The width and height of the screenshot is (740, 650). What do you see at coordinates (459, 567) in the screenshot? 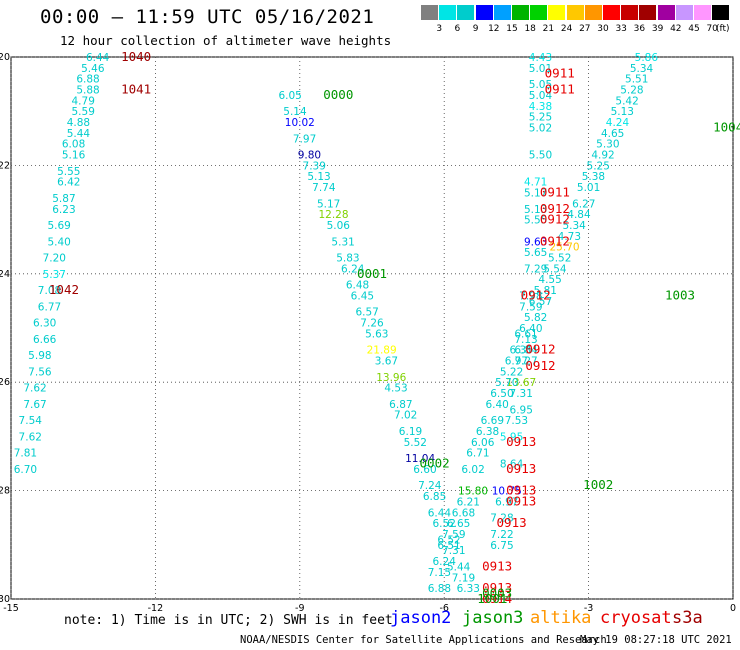
I see `wave-height-value: 5.44` at bounding box center [459, 567].